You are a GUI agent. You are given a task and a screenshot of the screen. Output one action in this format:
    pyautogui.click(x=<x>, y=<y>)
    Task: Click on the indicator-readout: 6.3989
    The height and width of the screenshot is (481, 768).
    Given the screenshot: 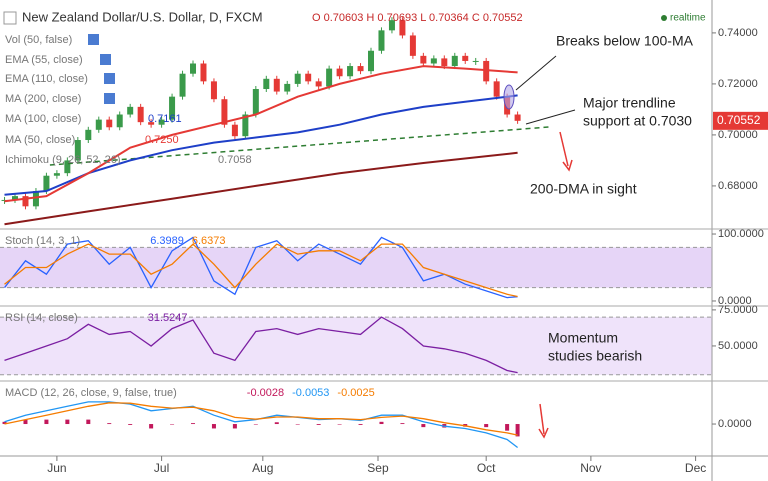 What is the action you would take?
    pyautogui.click(x=167, y=241)
    